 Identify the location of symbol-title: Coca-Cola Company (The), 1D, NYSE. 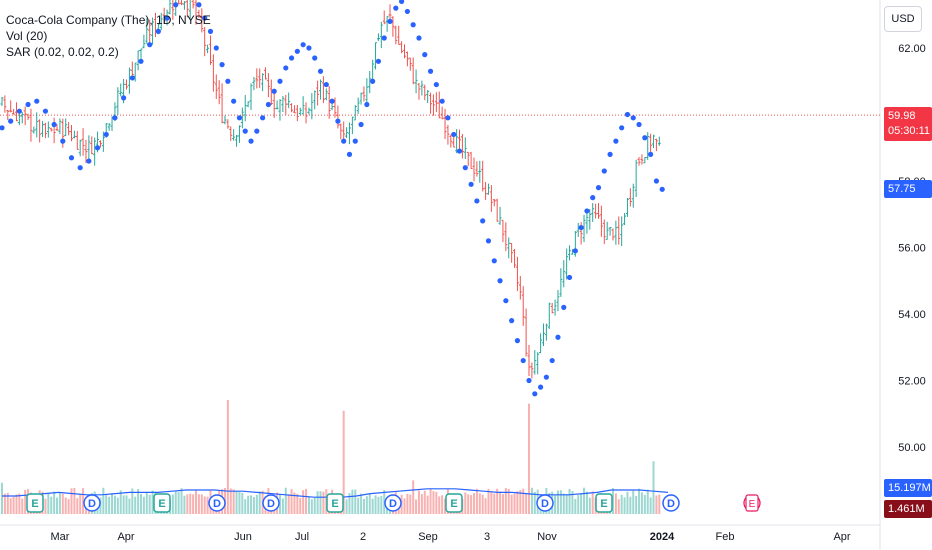
(108, 20).